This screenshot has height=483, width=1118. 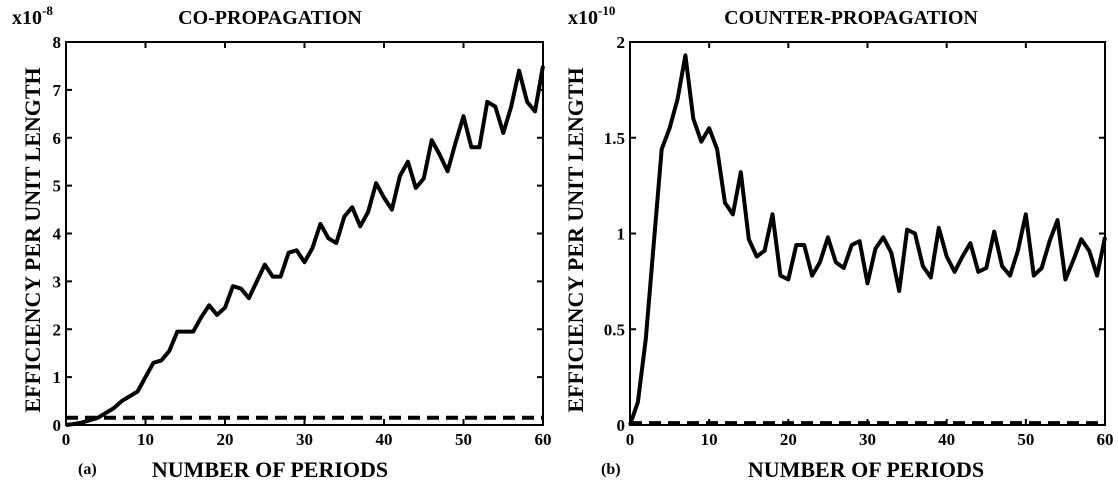 I want to click on panel-a-x-tick-label: 10, so click(x=145, y=439).